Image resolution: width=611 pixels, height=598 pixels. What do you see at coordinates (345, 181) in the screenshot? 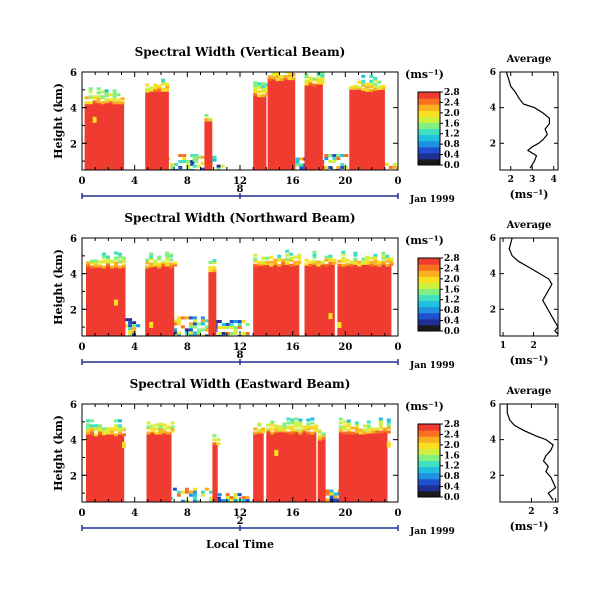
I see `x-tick-label: 20` at bounding box center [345, 181].